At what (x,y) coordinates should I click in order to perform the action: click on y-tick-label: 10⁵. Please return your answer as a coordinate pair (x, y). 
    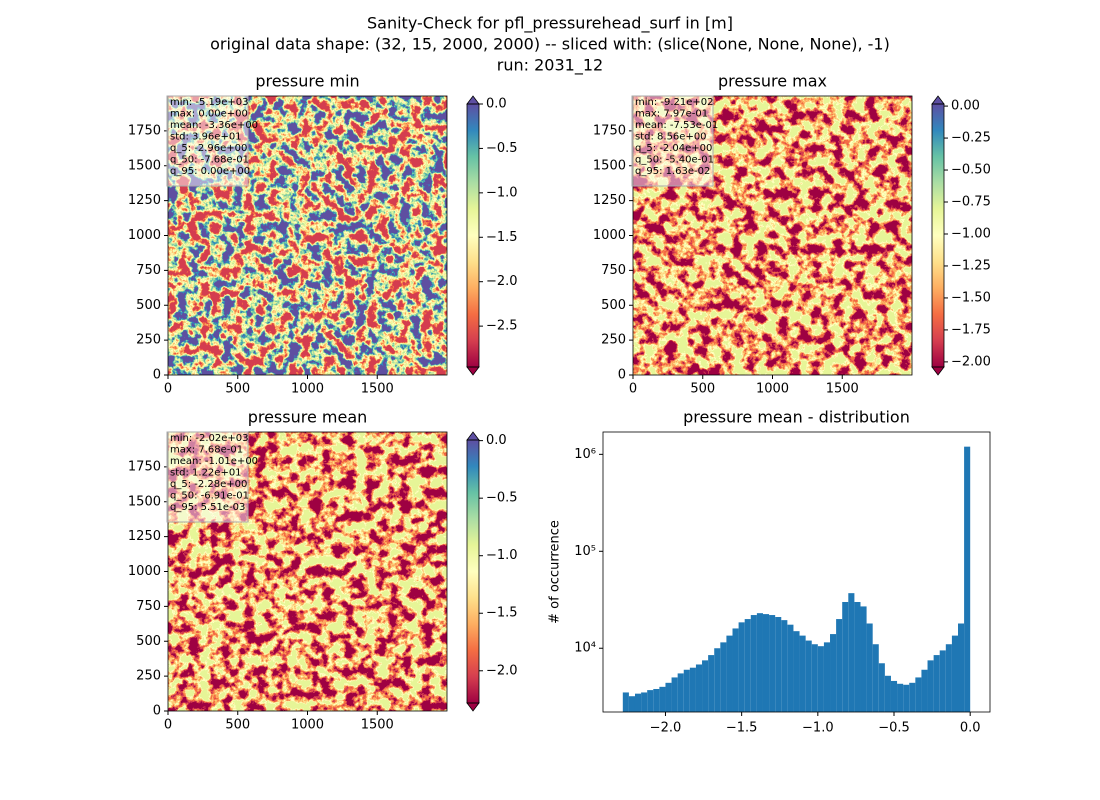
    Looking at the image, I should click on (585, 551).